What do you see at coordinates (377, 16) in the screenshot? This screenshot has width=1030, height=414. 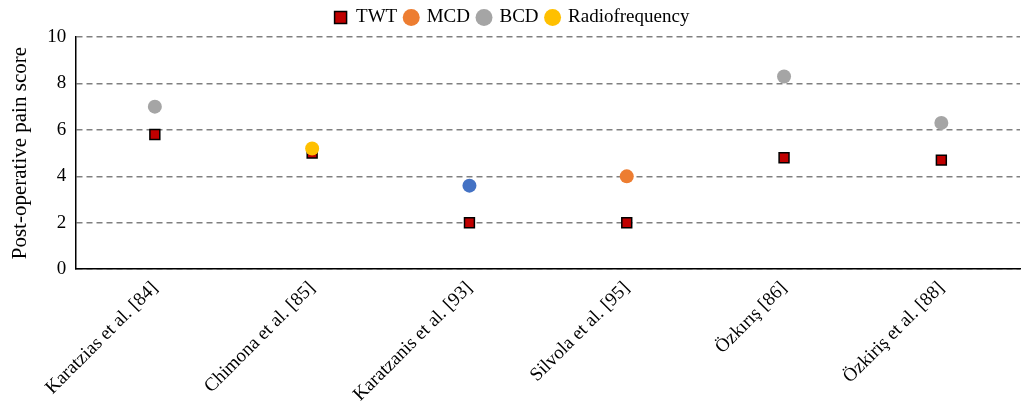 I see `legend-label: TWT` at bounding box center [377, 16].